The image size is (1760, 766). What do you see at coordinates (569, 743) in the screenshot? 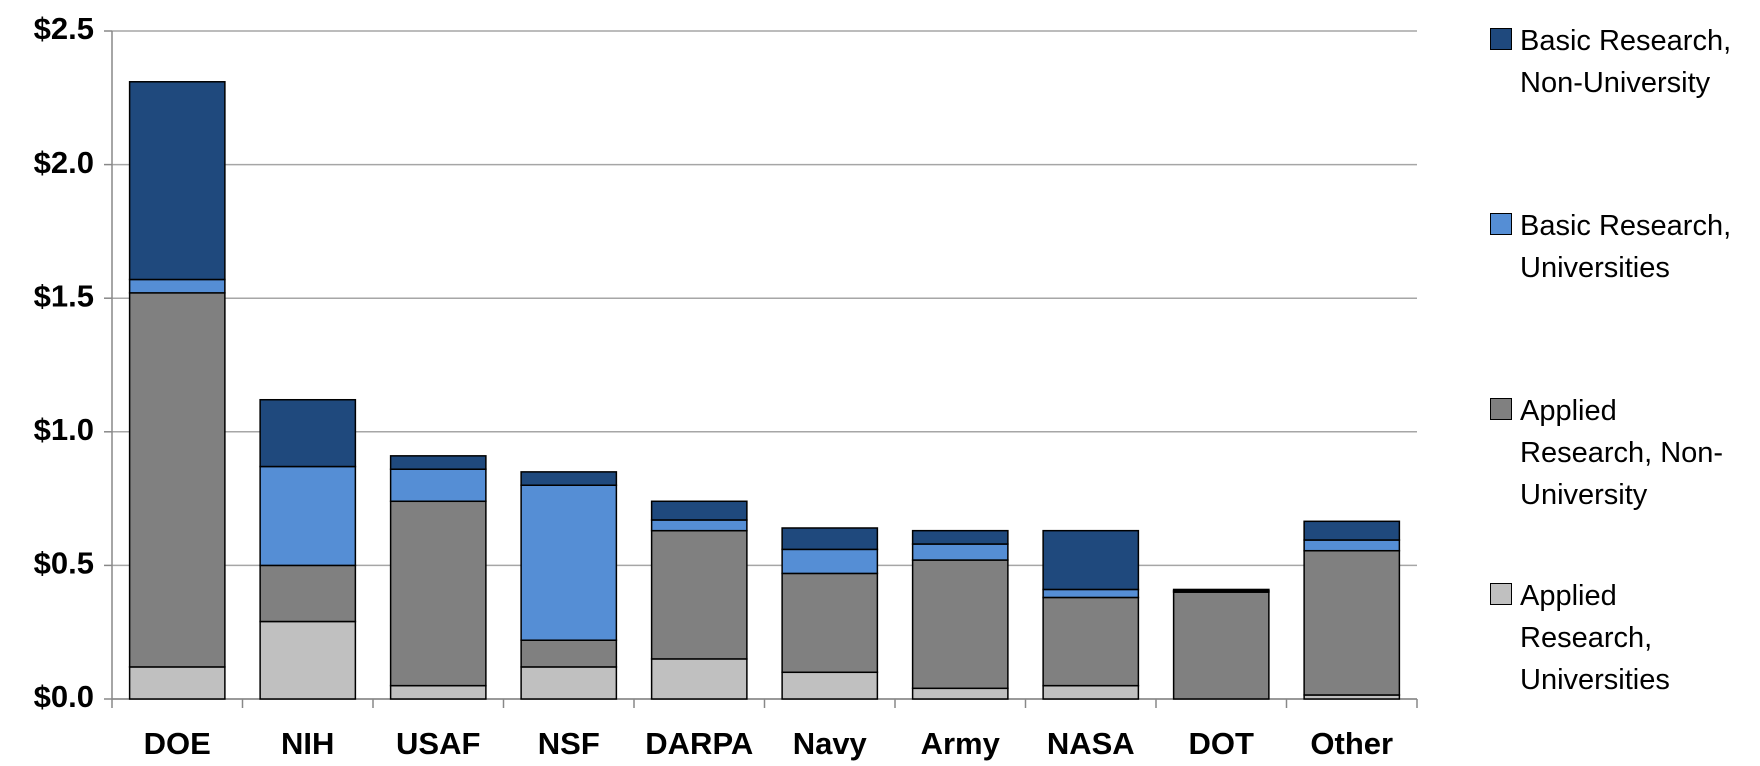
I see `x-tick-label: NSF` at bounding box center [569, 743].